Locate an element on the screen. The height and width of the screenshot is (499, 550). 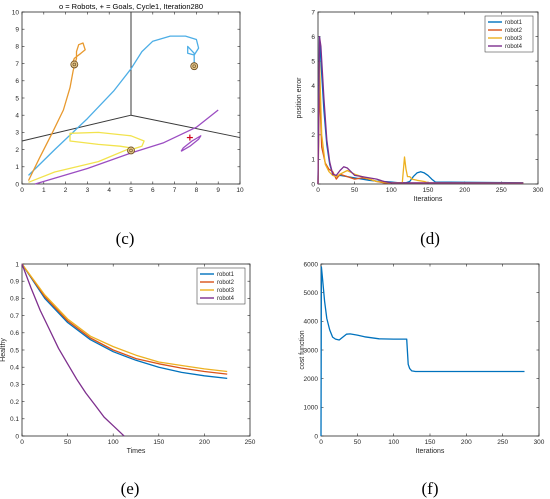
x-tick-label: 6 is located at coordinates (153, 190).